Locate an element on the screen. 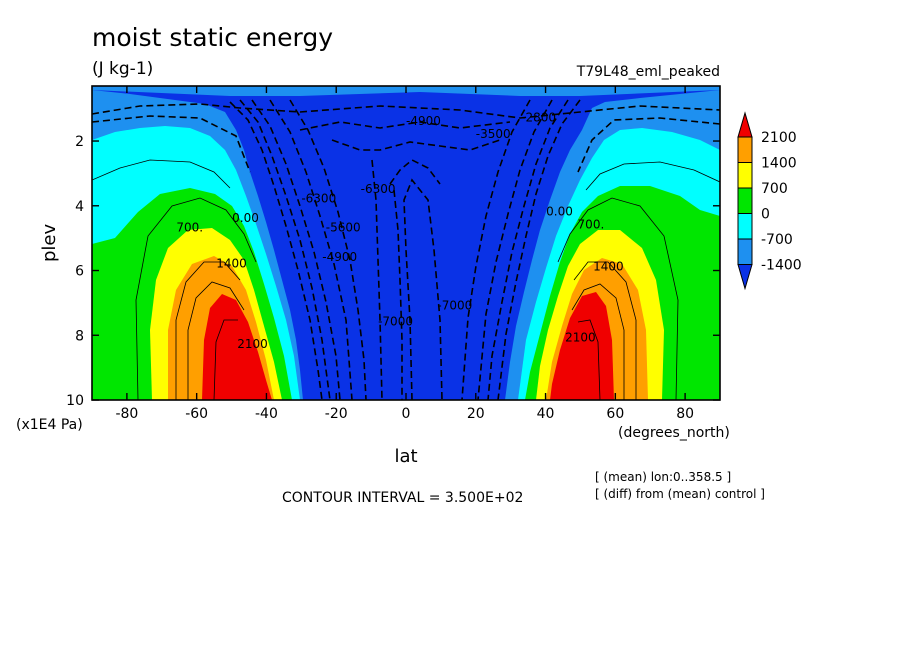 The width and height of the screenshot is (904, 654). experiment-label: T79L48_eml_peaked is located at coordinates (648, 72).